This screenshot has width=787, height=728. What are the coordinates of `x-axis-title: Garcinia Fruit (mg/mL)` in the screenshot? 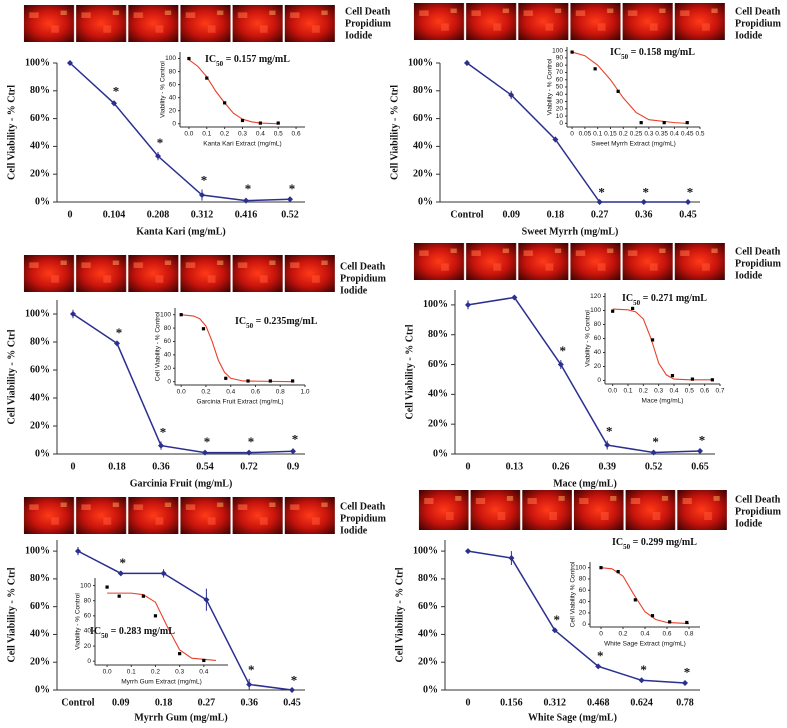 It's located at (181, 483).